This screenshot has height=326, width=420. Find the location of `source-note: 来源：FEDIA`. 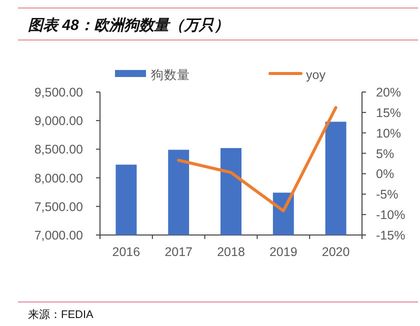

source-note: 来源：FEDIA is located at coordinates (61, 314).